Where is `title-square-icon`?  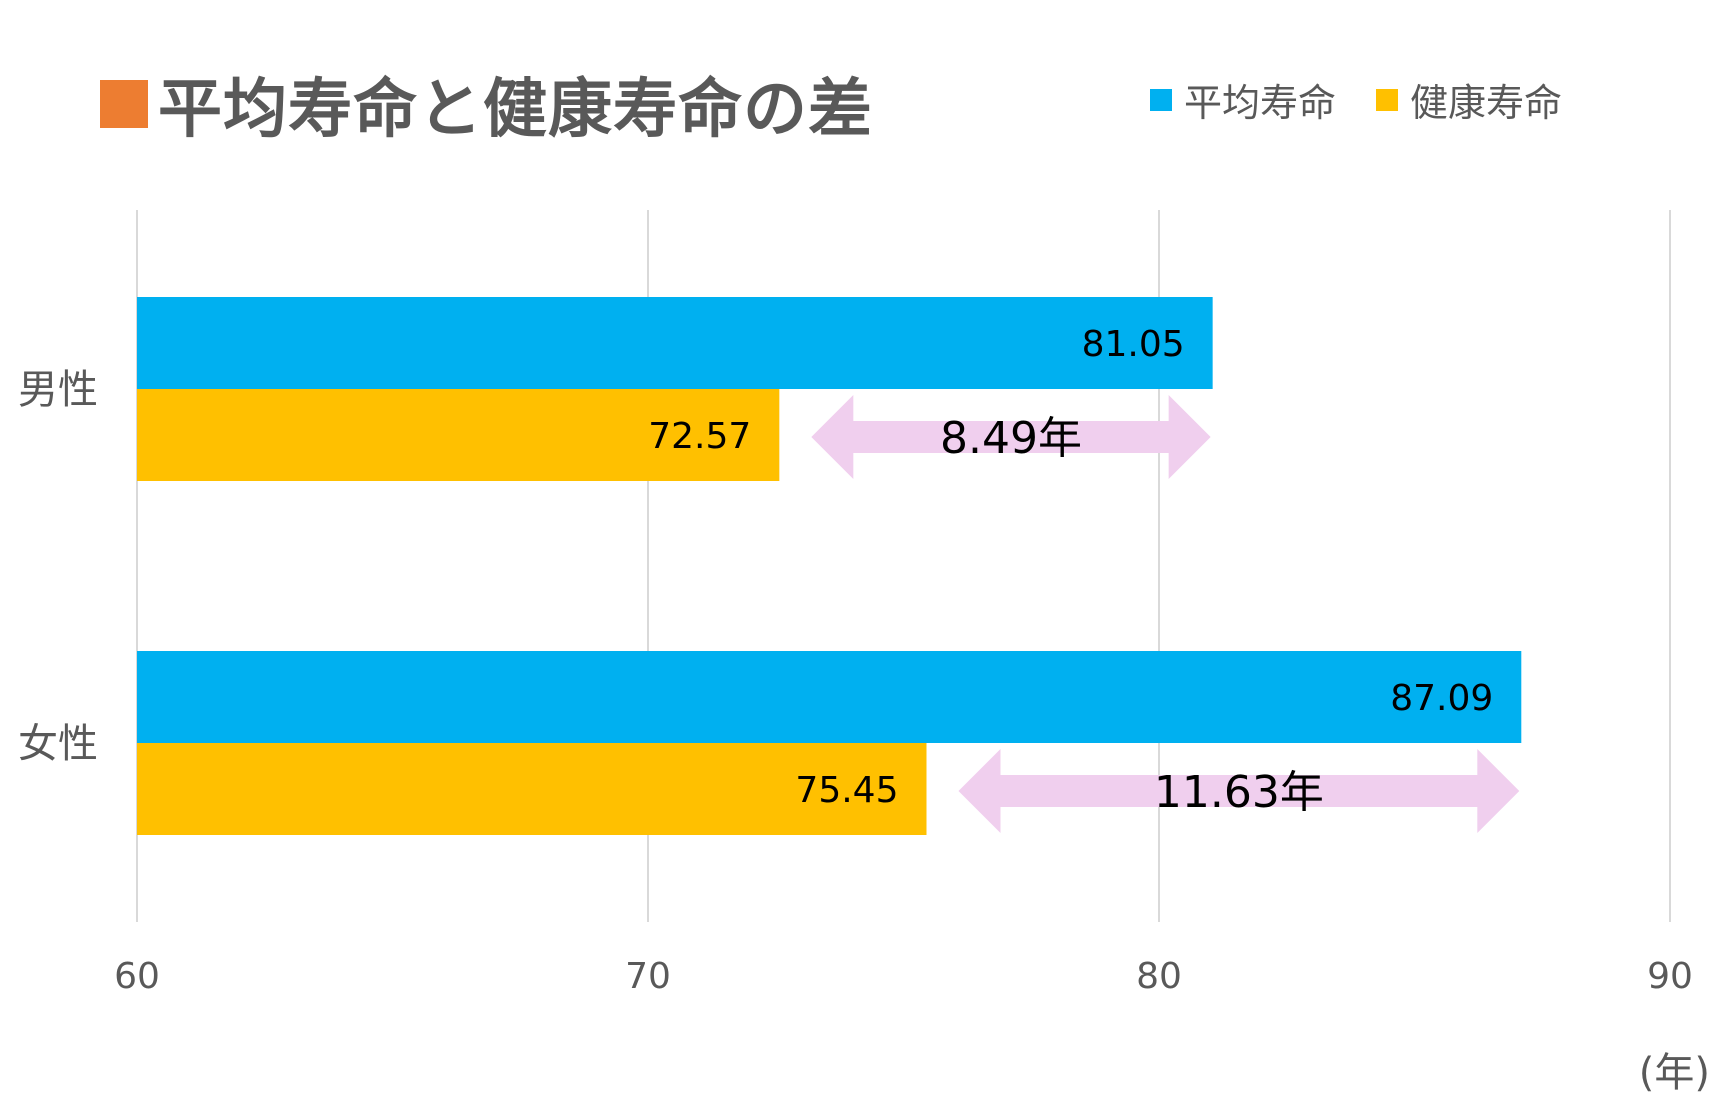 title-square-icon is located at coordinates (124, 104).